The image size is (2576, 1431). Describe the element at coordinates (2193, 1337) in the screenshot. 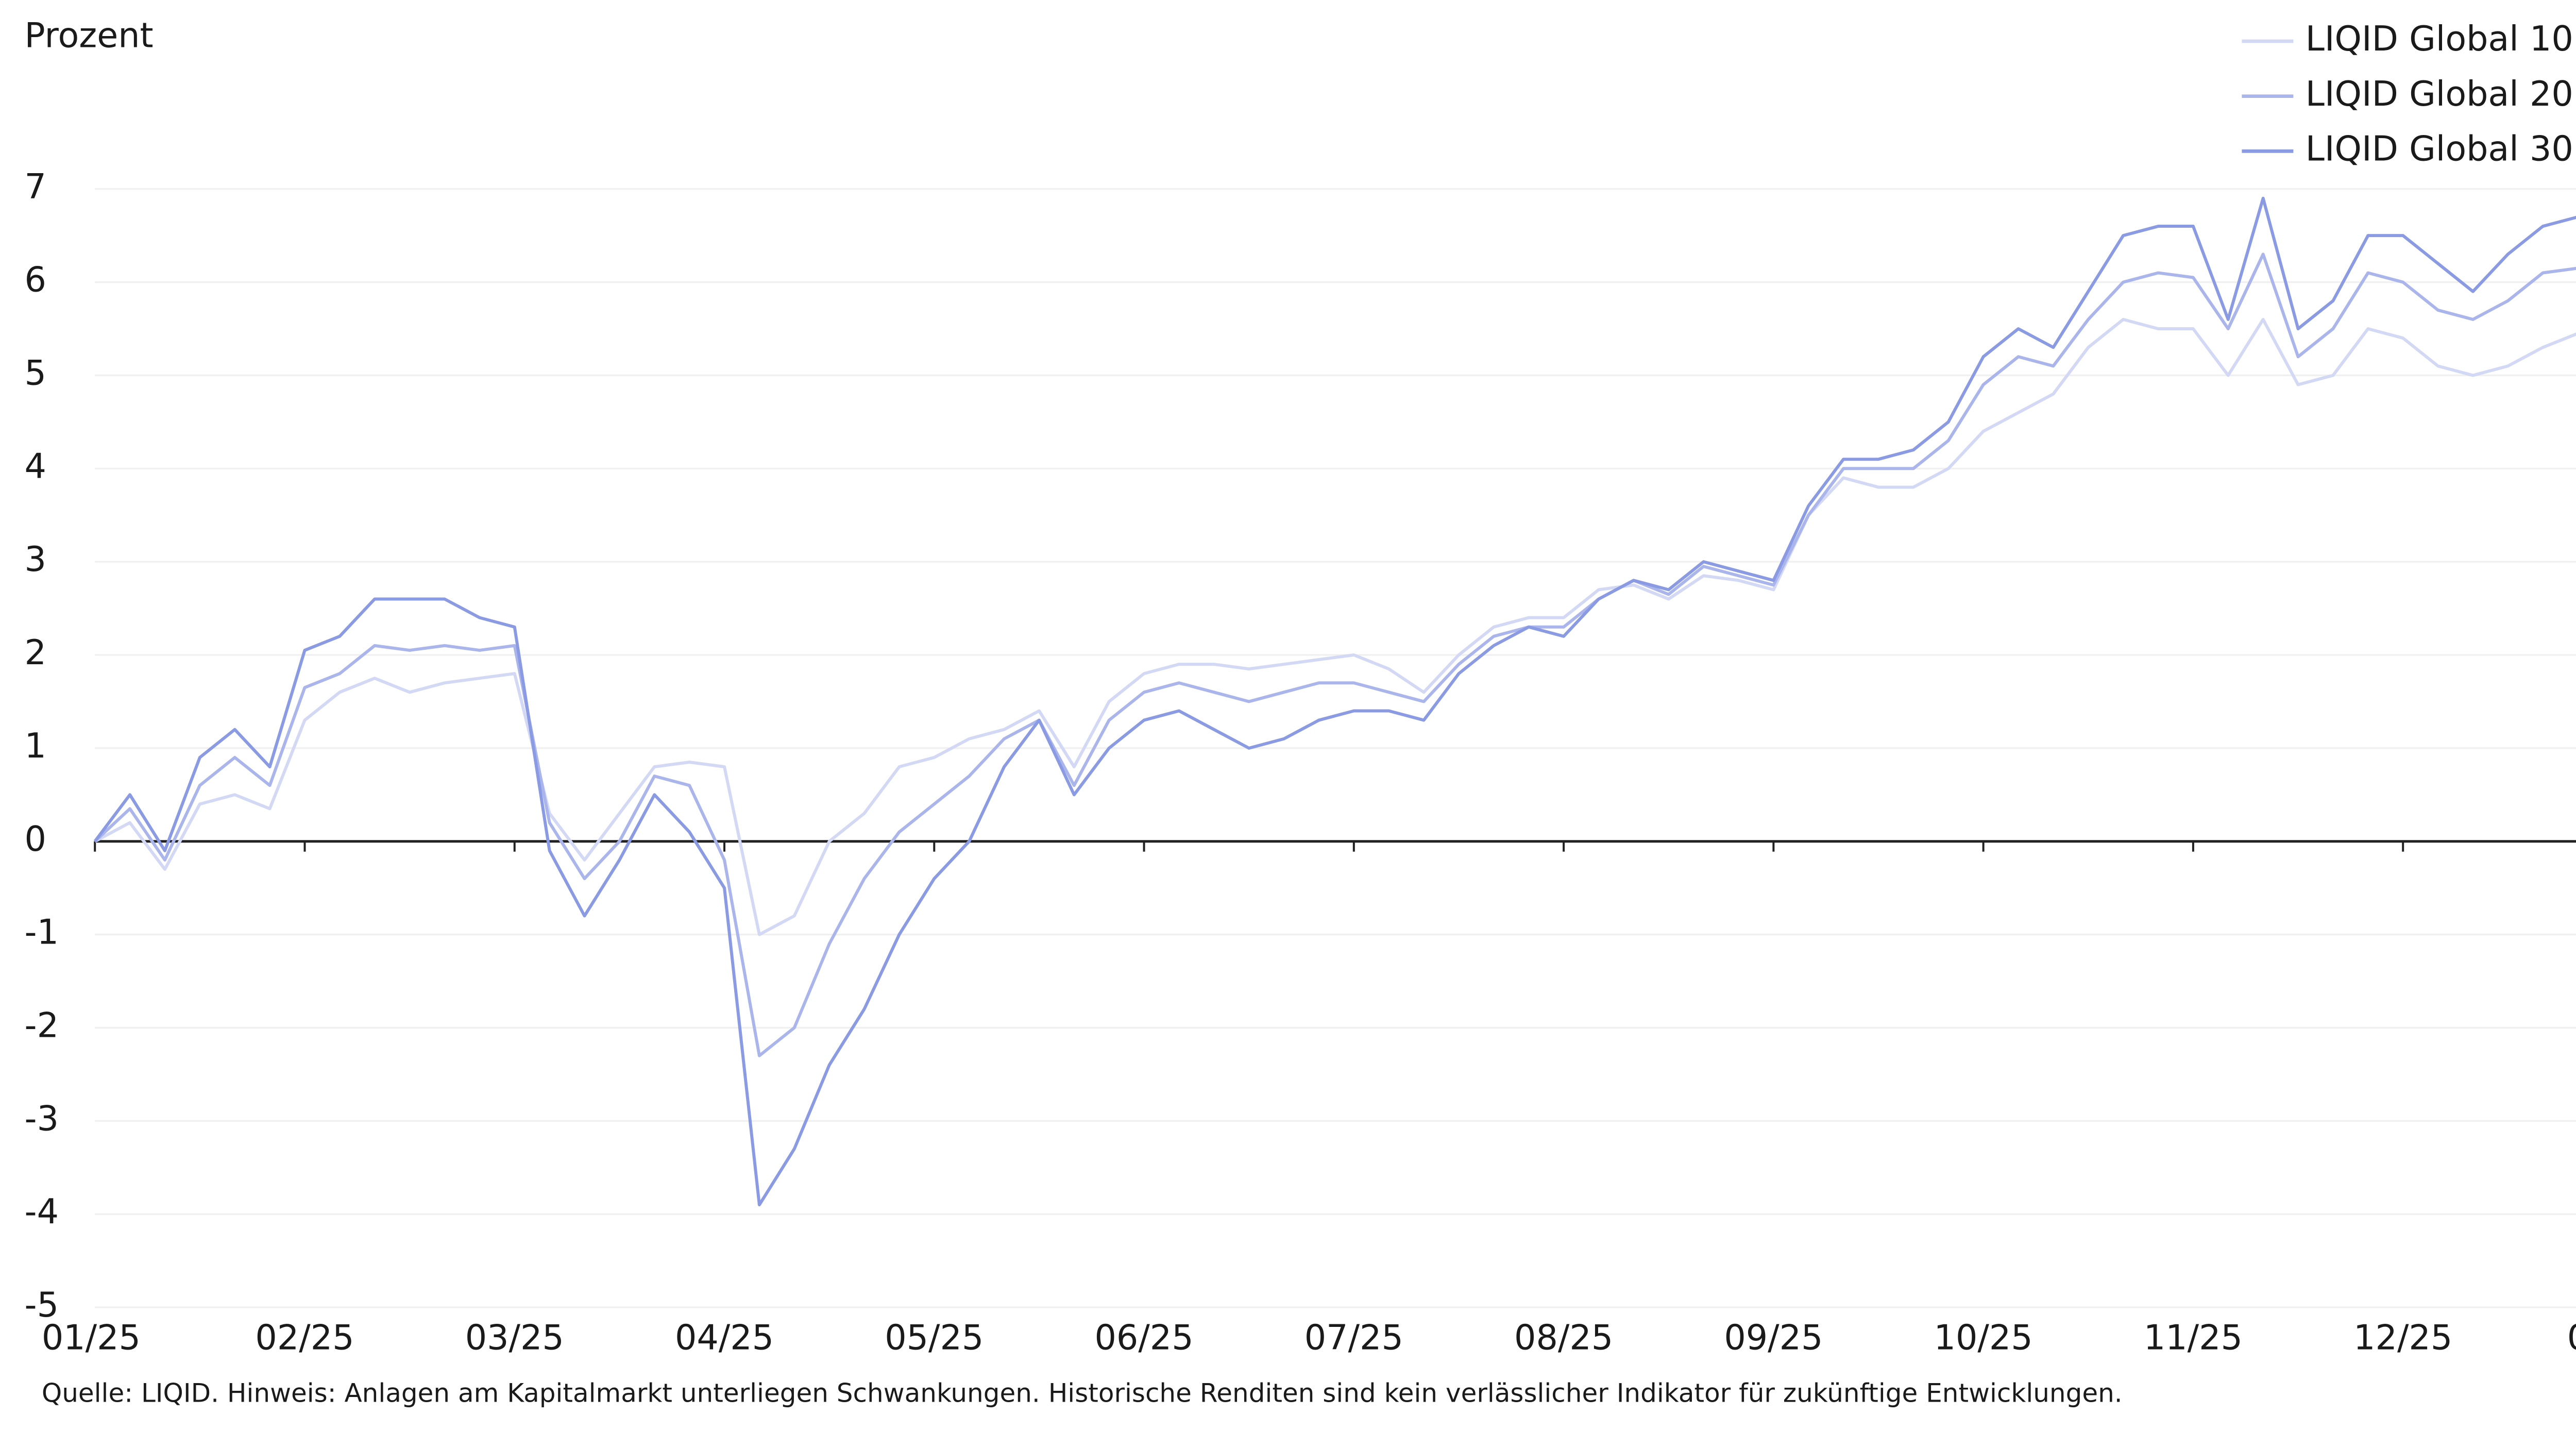

I see `x-tick-label: 11/25` at that location.